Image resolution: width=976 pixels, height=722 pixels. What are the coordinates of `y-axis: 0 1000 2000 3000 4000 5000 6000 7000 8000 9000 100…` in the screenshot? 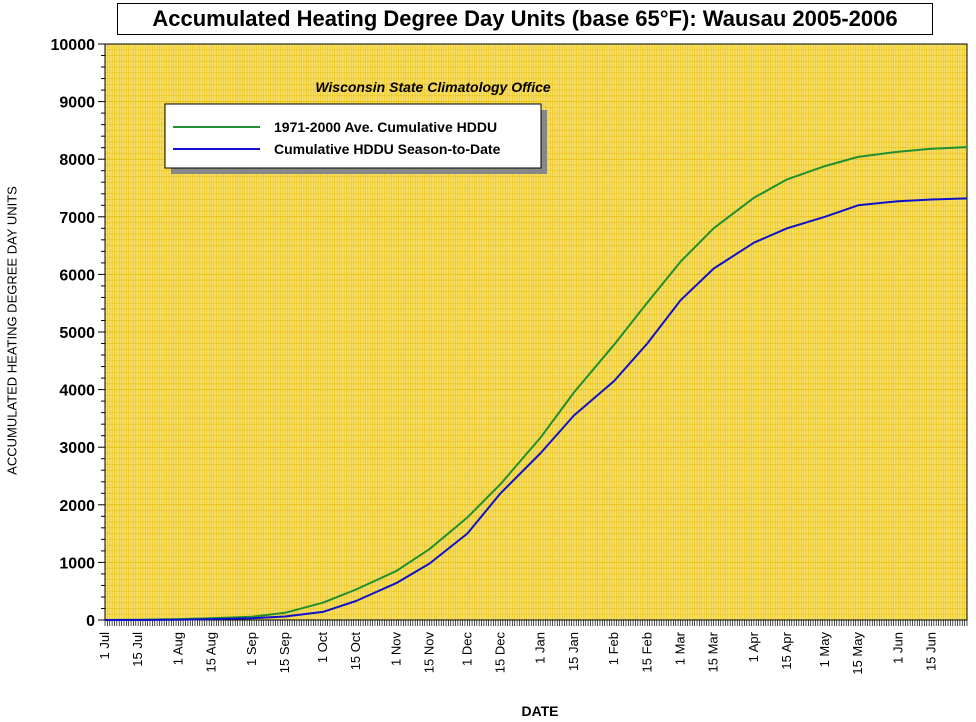 It's located at (78, 333).